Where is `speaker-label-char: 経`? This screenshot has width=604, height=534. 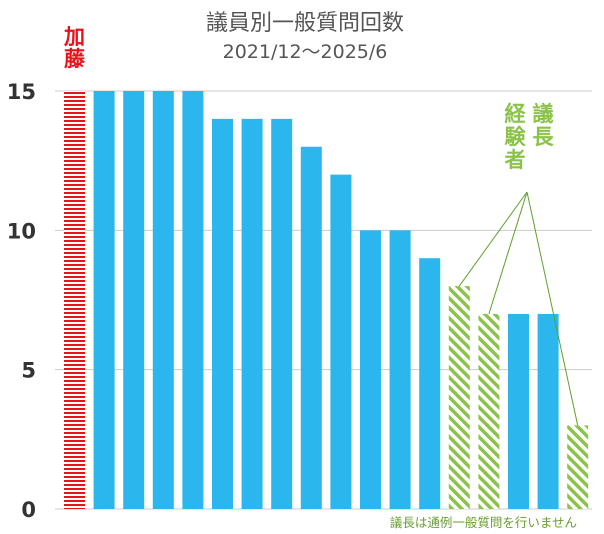 speaker-label-char: 経 is located at coordinates (516, 114).